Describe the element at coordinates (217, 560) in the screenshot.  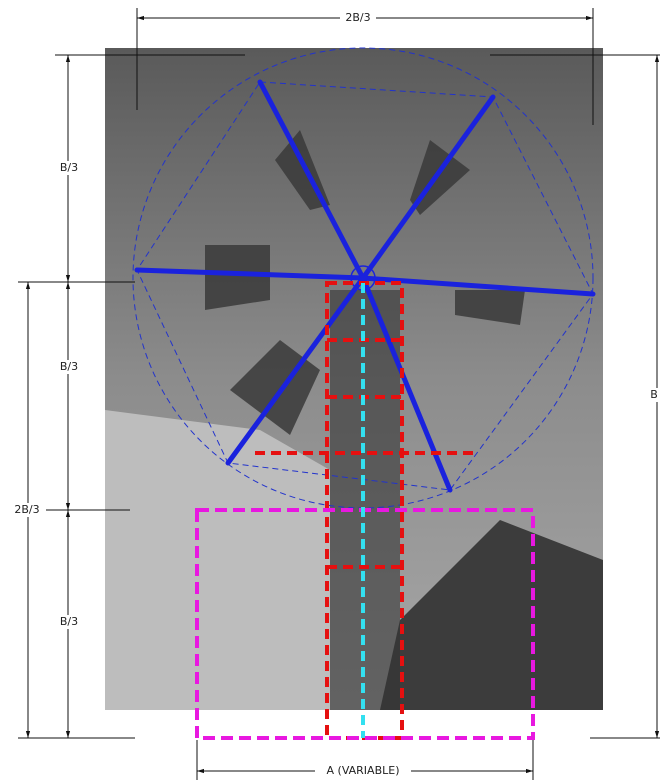
I see `ground` at that location.